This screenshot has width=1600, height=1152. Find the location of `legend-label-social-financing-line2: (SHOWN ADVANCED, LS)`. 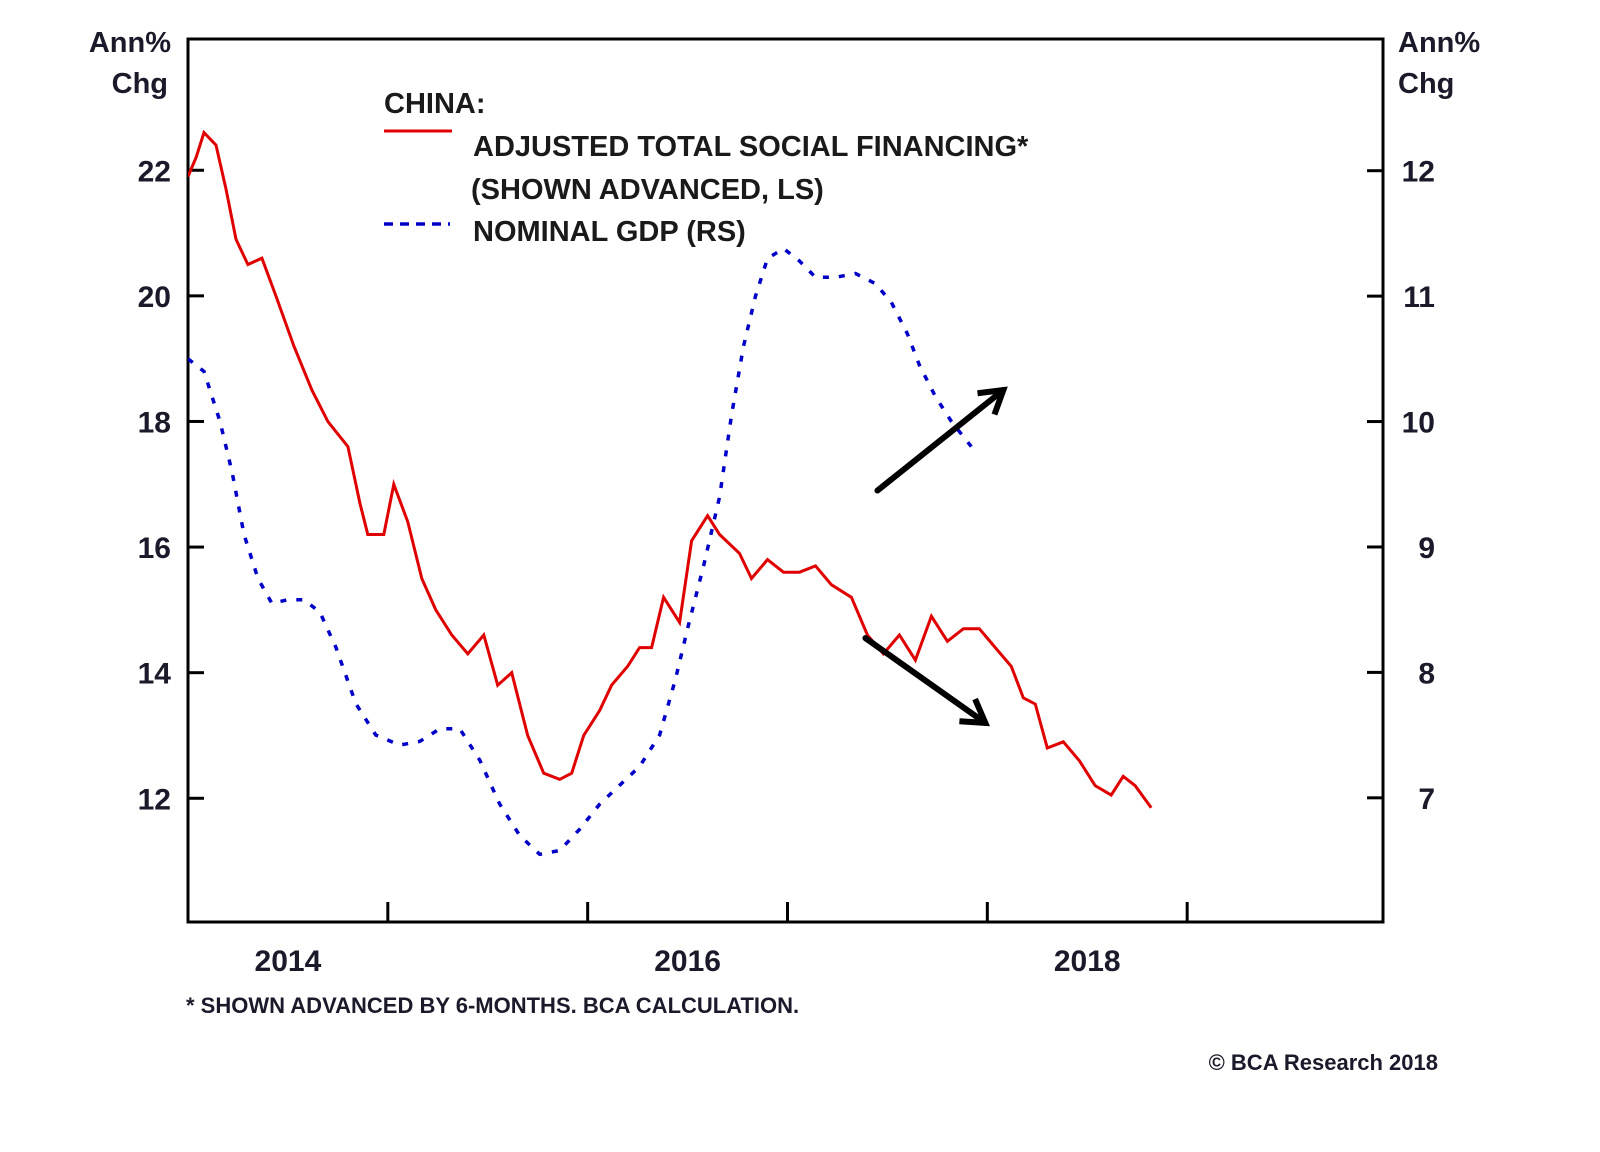

legend-label-social-financing-line2: (SHOWN ADVANCED, LS) is located at coordinates (647, 190).